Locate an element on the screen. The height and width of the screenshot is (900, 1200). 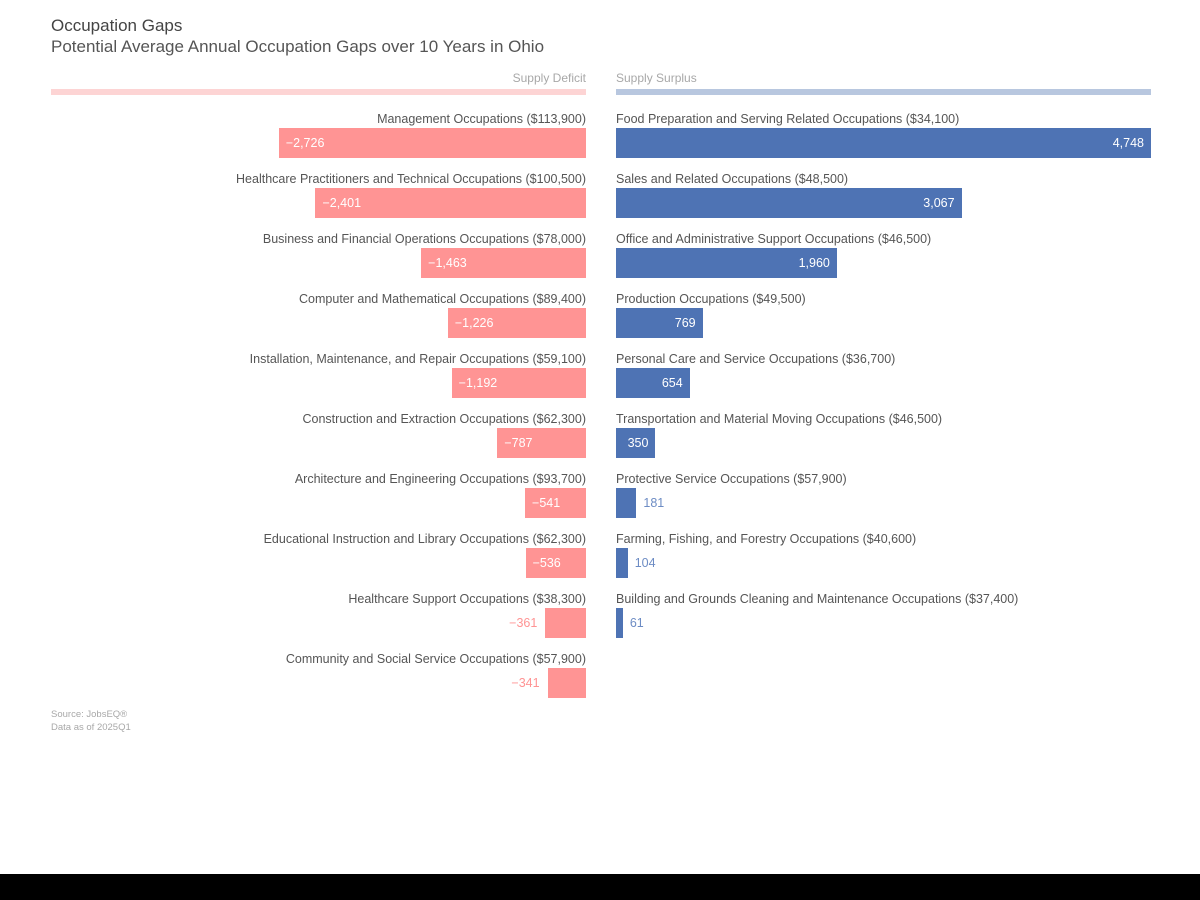
source-note: Source: JobsEQ® Data as of 2025Q1 is located at coordinates (91, 721).